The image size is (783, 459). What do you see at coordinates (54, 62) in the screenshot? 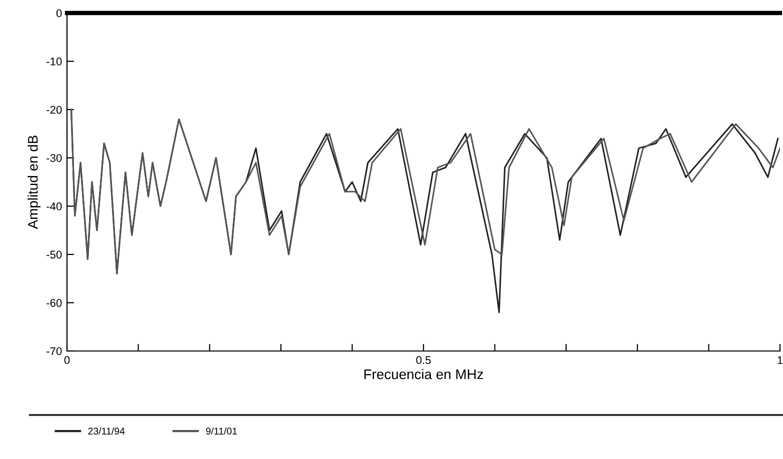
I see `y-tick-label: -10` at bounding box center [54, 62].